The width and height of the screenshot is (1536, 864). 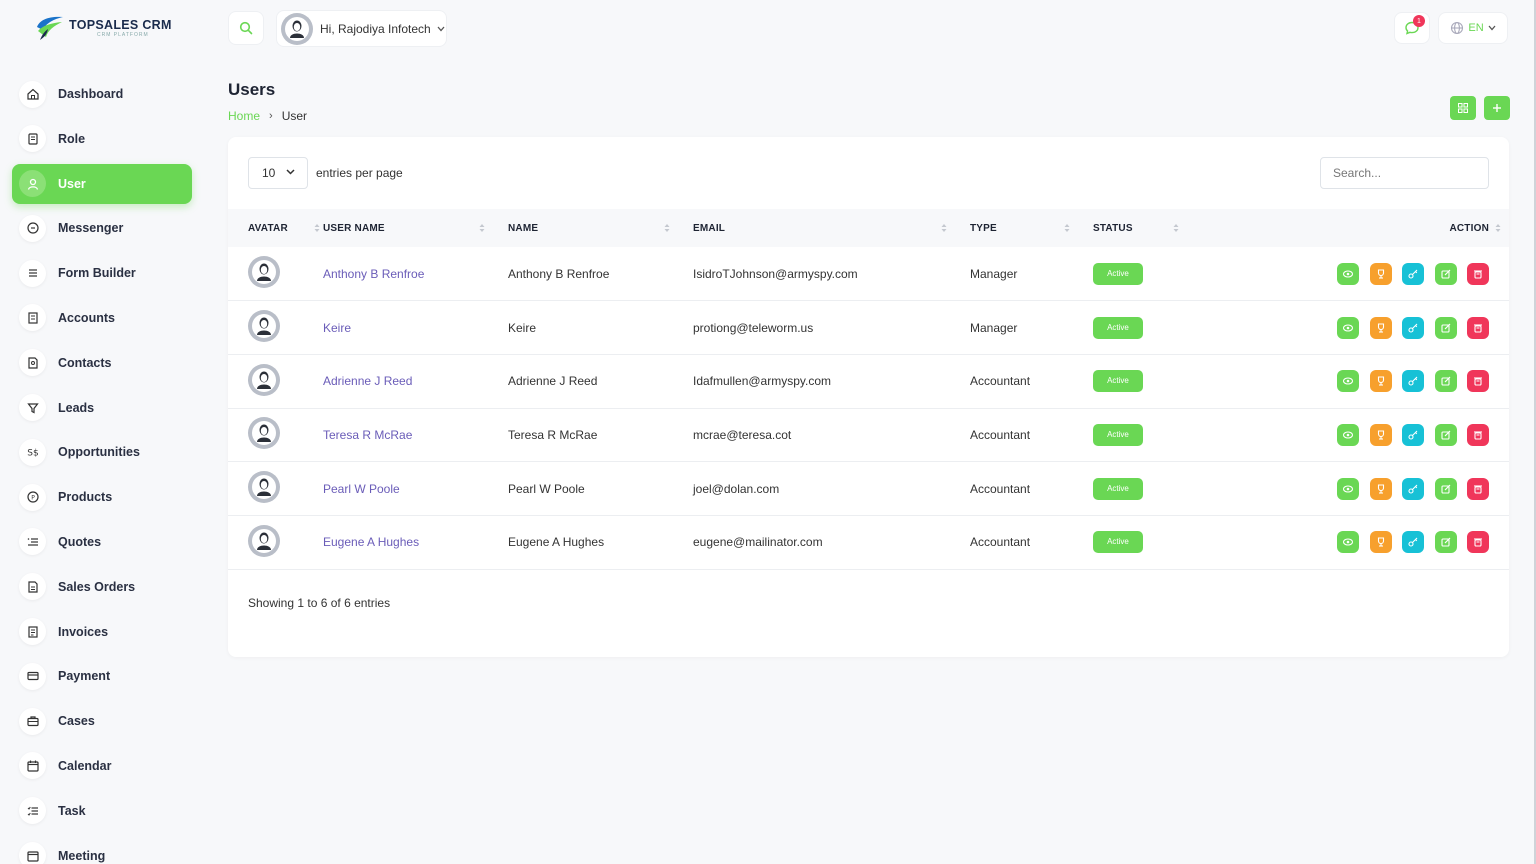 What do you see at coordinates (1463, 108) in the screenshot?
I see `grid-view-button` at bounding box center [1463, 108].